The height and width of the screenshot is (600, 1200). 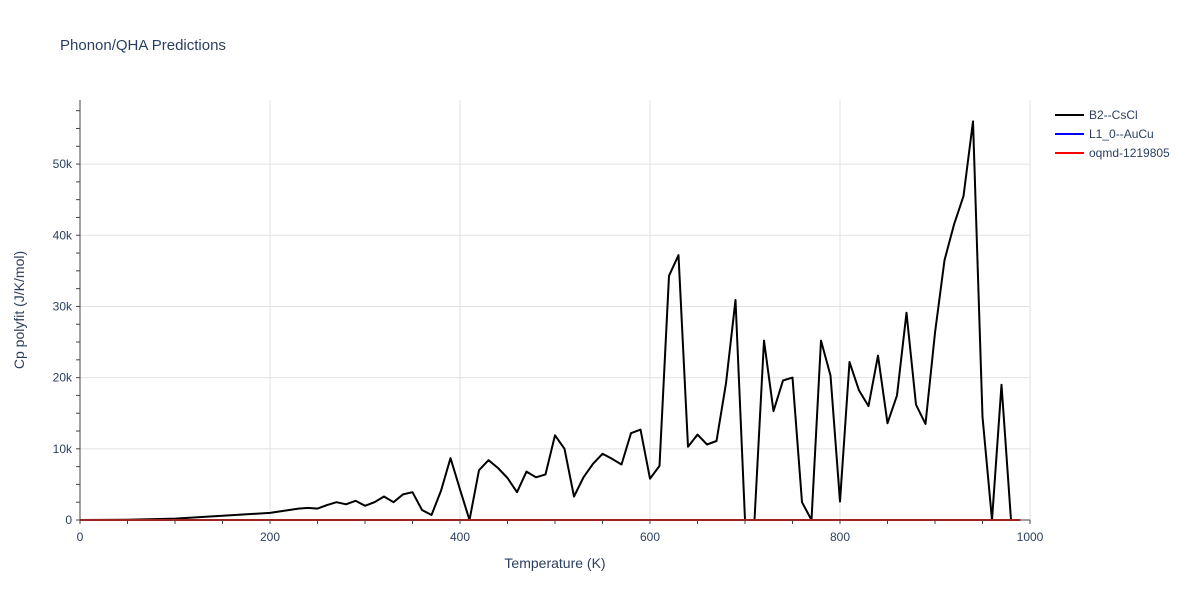 I want to click on x-tick-label: 400, so click(x=460, y=537).